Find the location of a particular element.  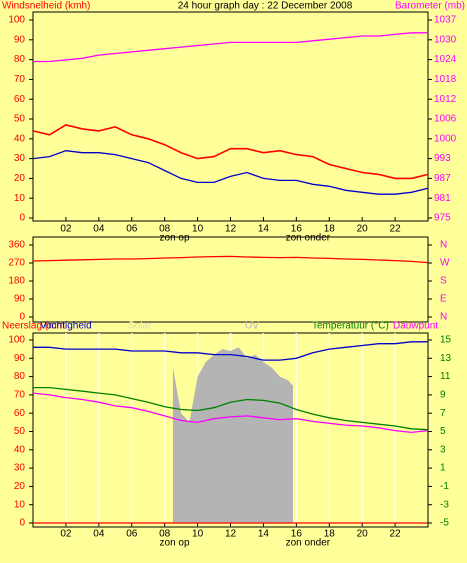

y2-tick-label: 1006 is located at coordinates (445, 119).